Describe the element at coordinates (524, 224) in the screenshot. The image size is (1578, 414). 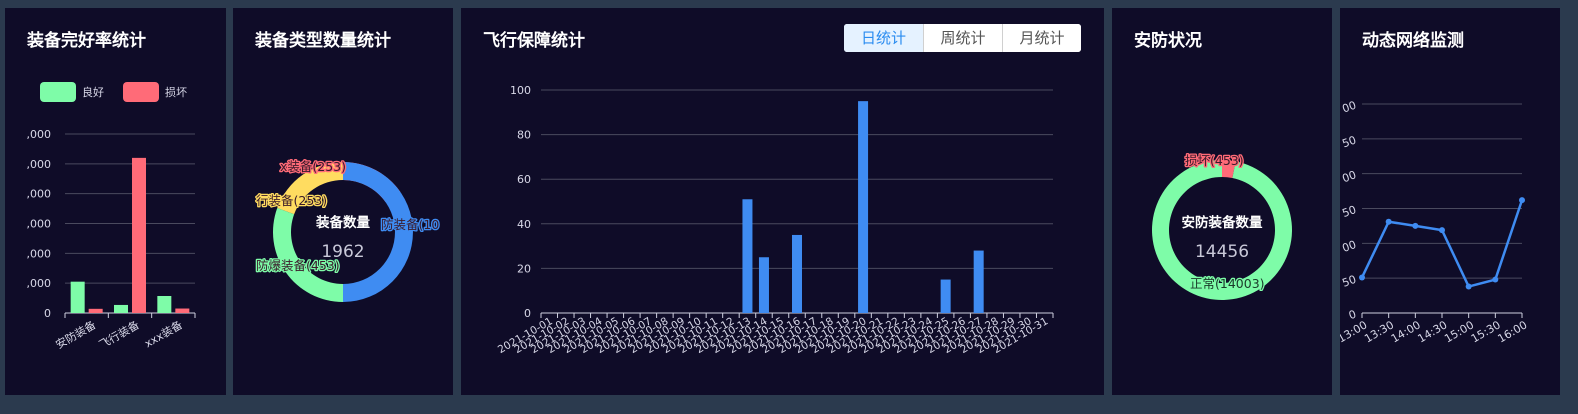
I see `y-tick-label: 40` at that location.